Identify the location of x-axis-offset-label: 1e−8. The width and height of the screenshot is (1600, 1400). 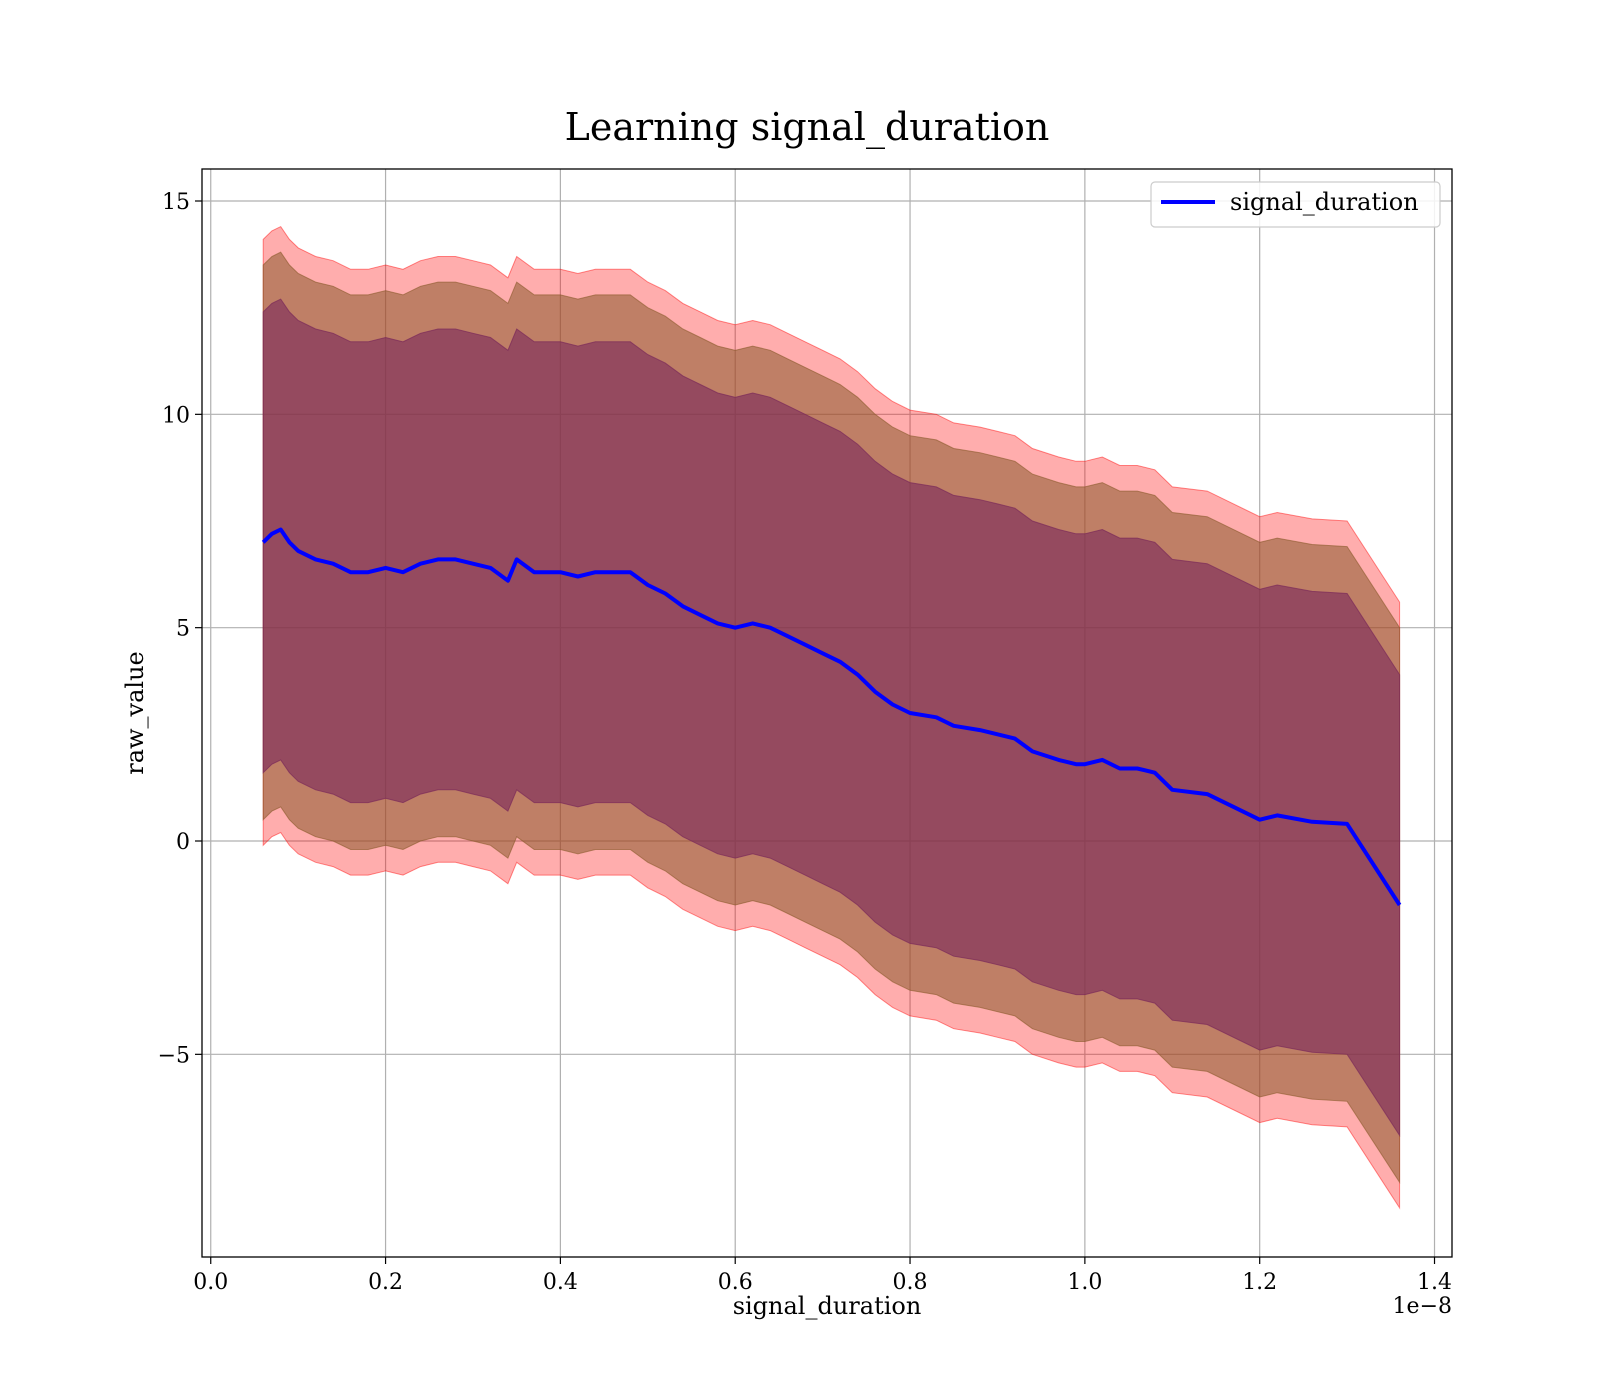
(1422, 1306).